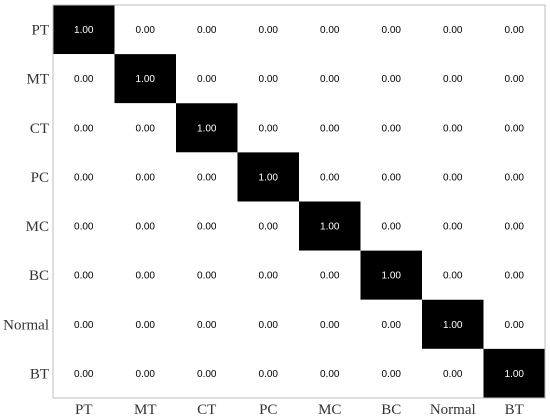 This screenshot has height=418, width=550. I want to click on column-label: PT, so click(84, 410).